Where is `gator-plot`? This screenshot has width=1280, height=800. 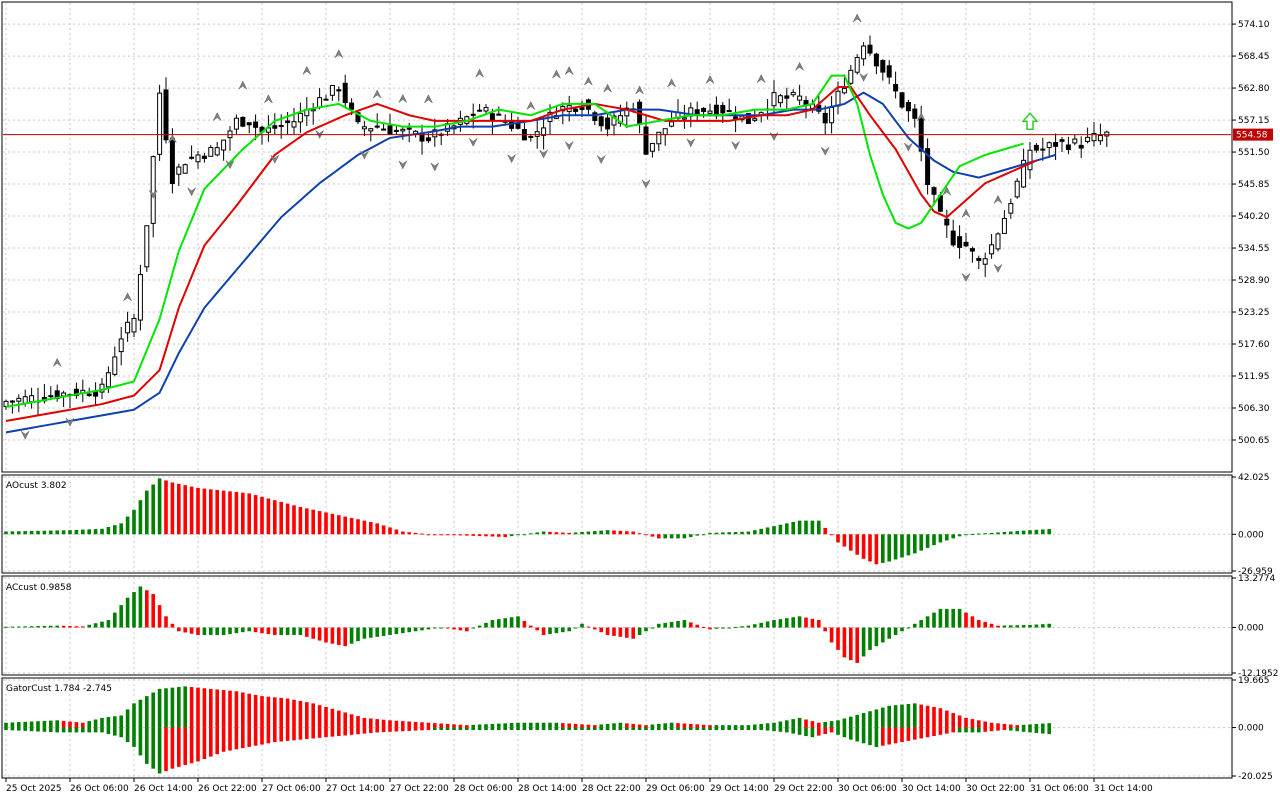
gator-plot is located at coordinates (527, 730).